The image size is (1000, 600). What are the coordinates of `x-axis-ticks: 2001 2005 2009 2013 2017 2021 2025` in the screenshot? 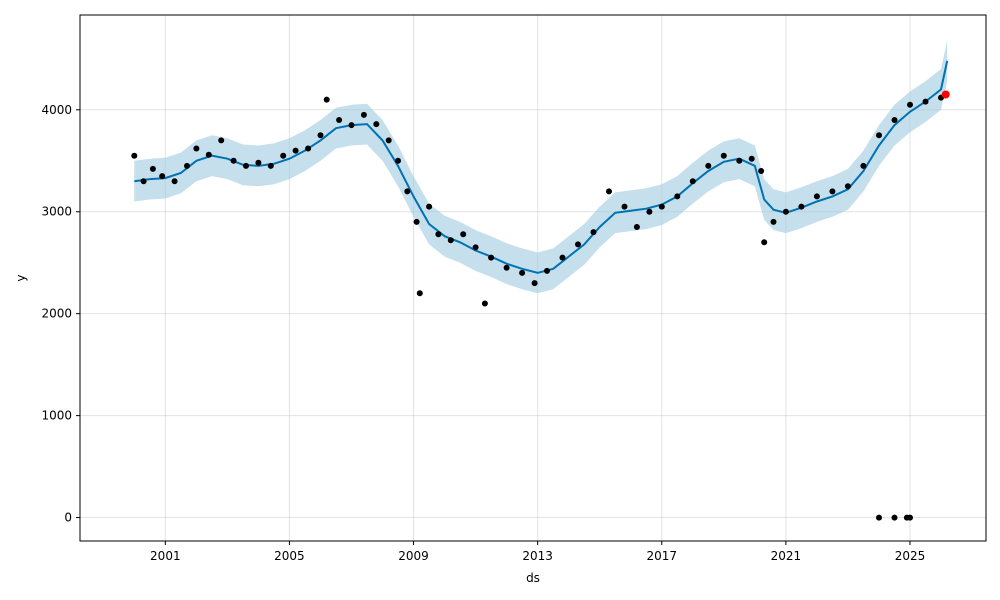 It's located at (537, 552).